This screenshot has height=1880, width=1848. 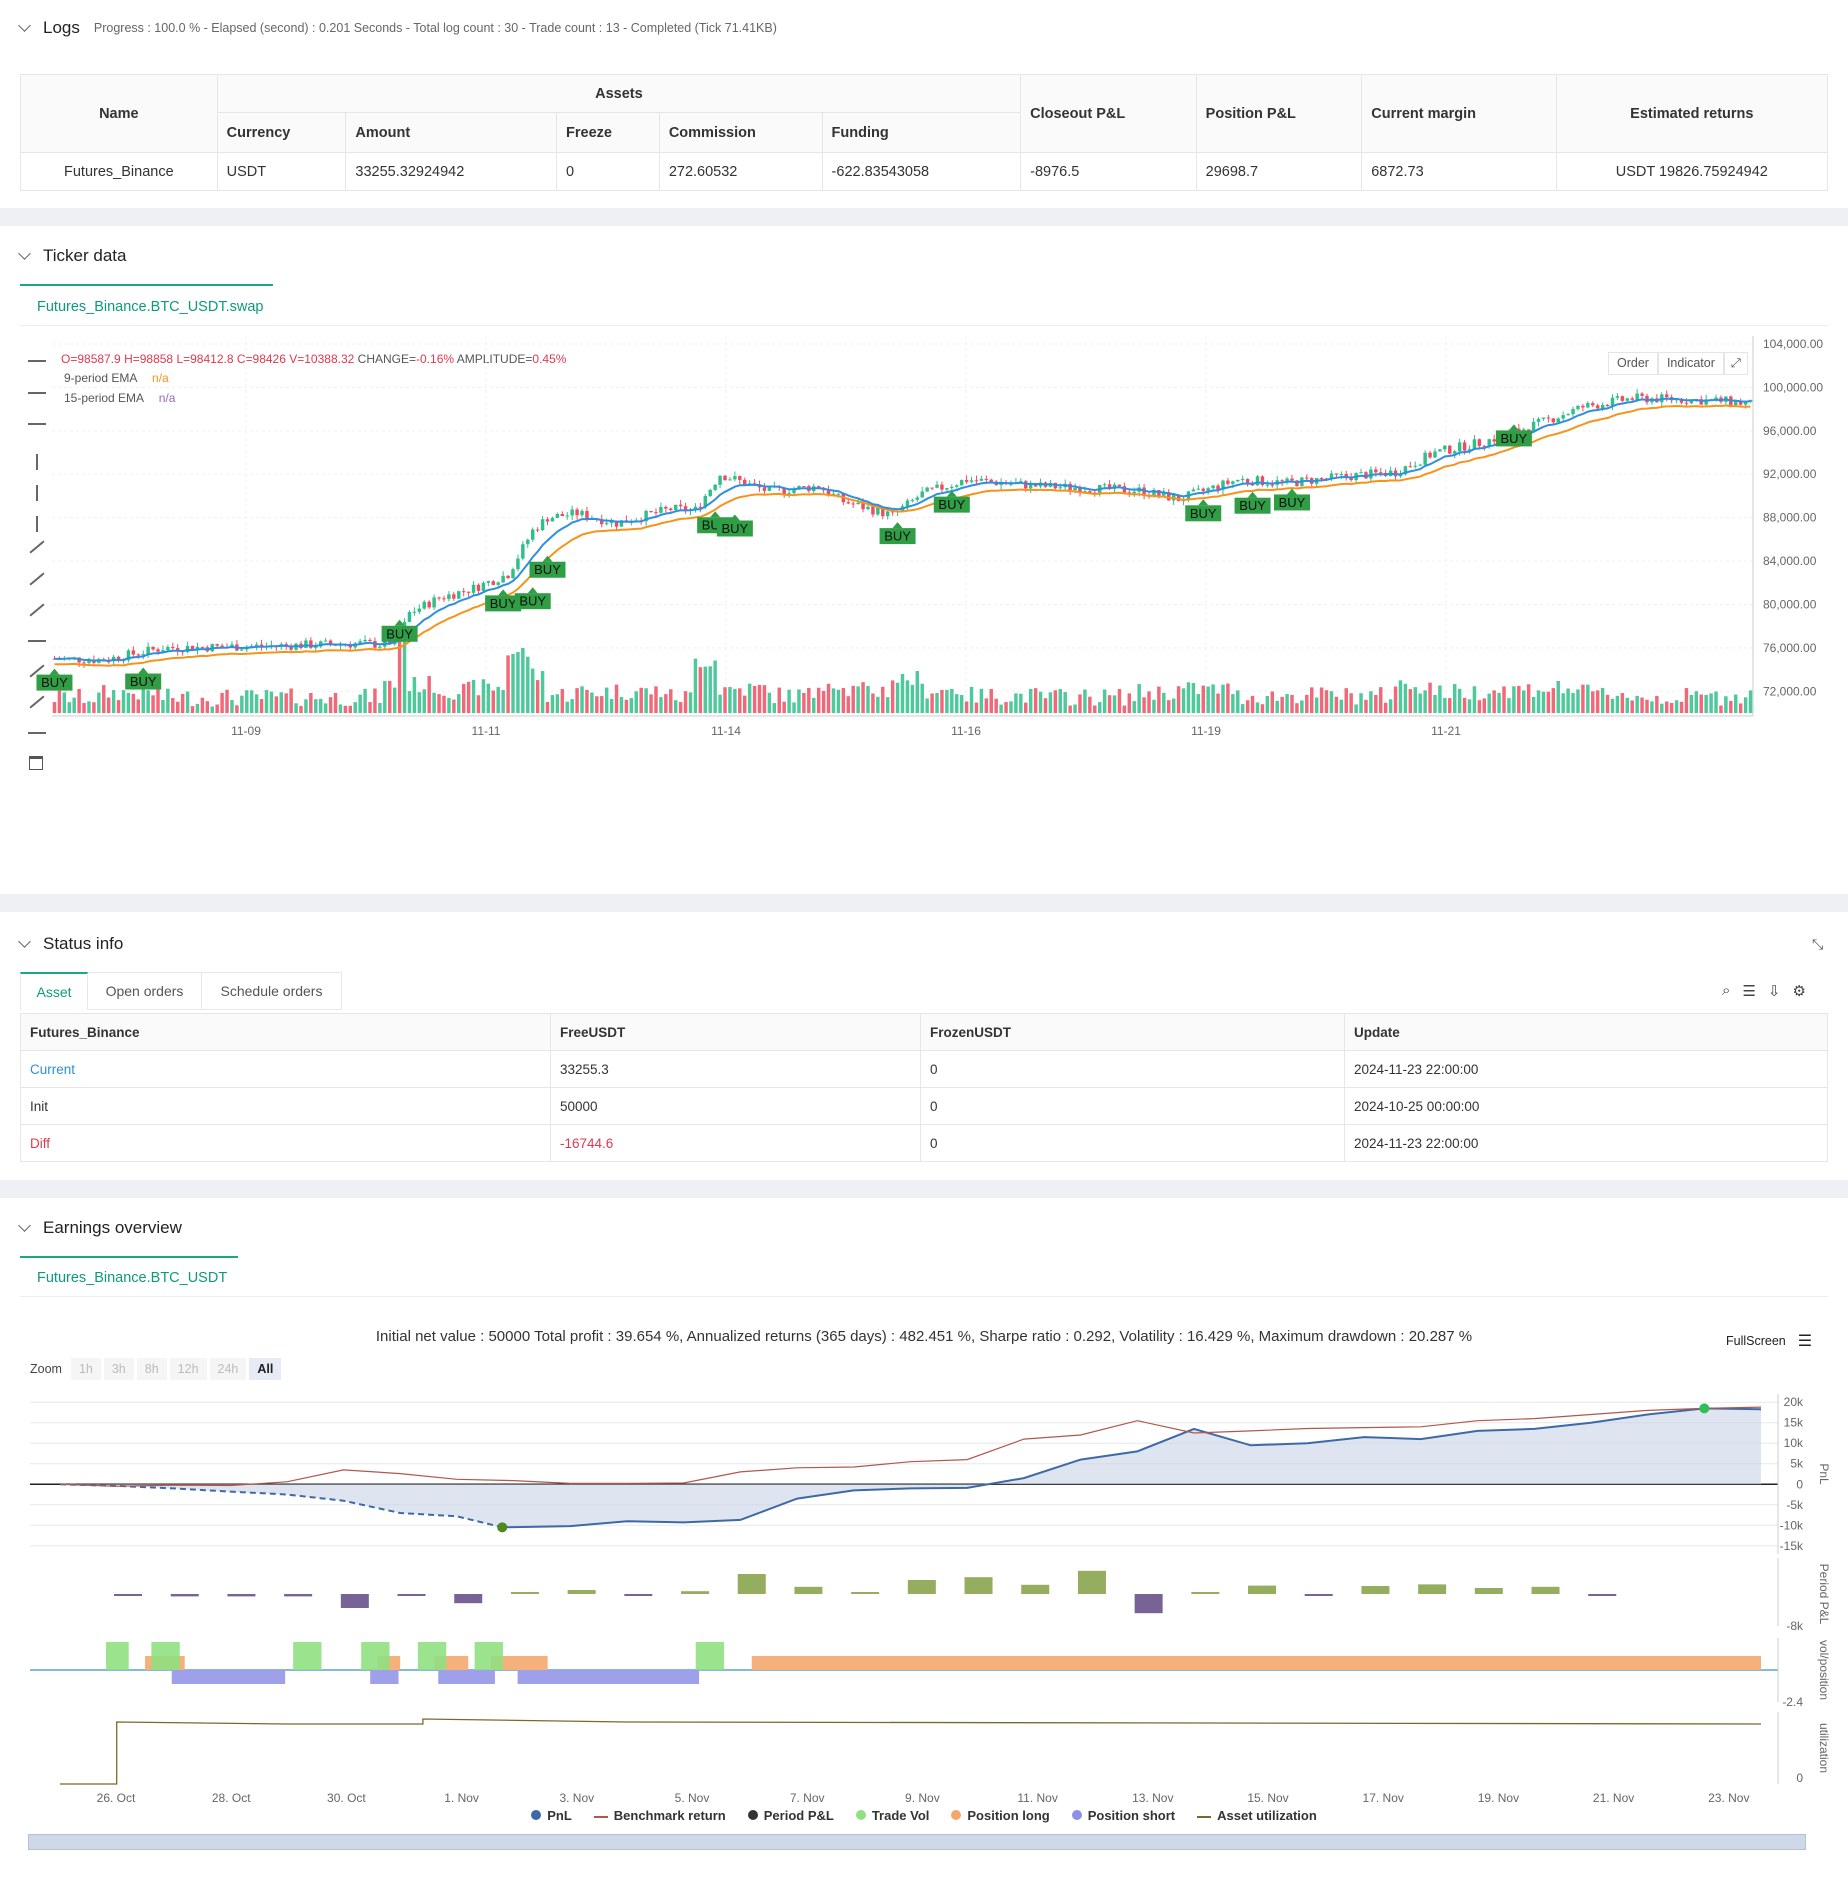 What do you see at coordinates (1805, 1341) in the screenshot?
I see `menu-icon: ☰` at bounding box center [1805, 1341].